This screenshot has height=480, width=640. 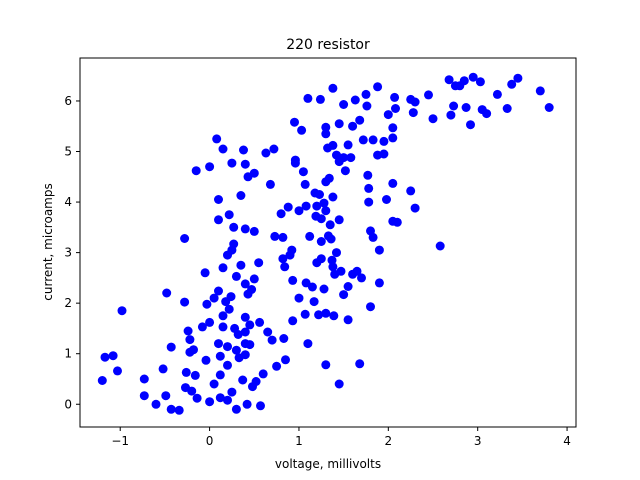 I want to click on y-tick-label: 3, so click(x=68, y=253).